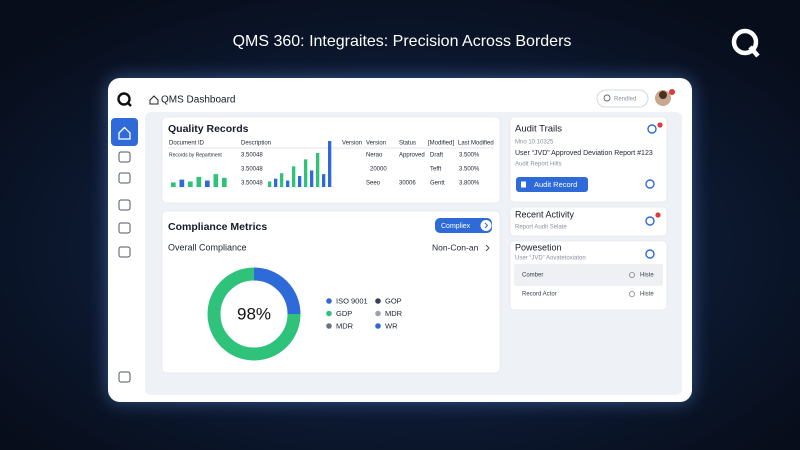 This screenshot has width=800, height=450. Describe the element at coordinates (625, 100) in the screenshot. I see `search-placeholder: Rendled` at that location.